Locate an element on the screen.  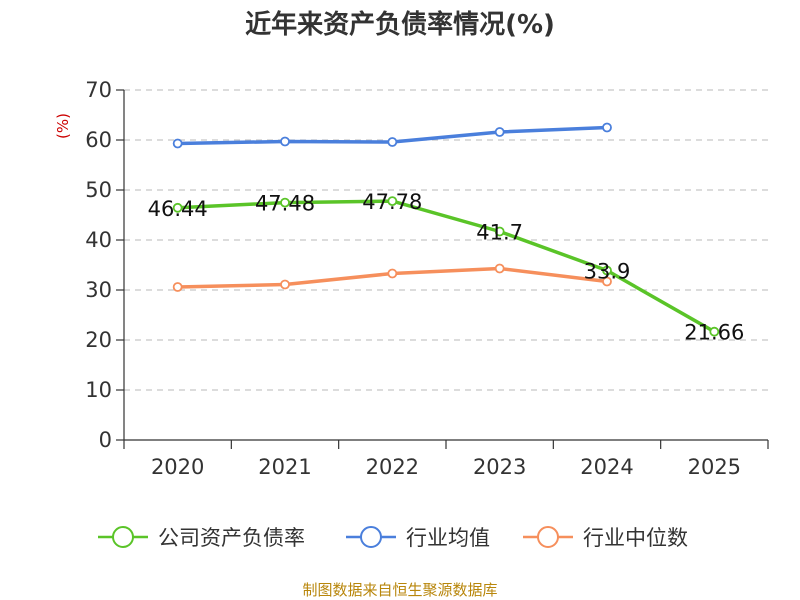
legend-label: 公司资产负债率 is located at coordinates (231, 538).